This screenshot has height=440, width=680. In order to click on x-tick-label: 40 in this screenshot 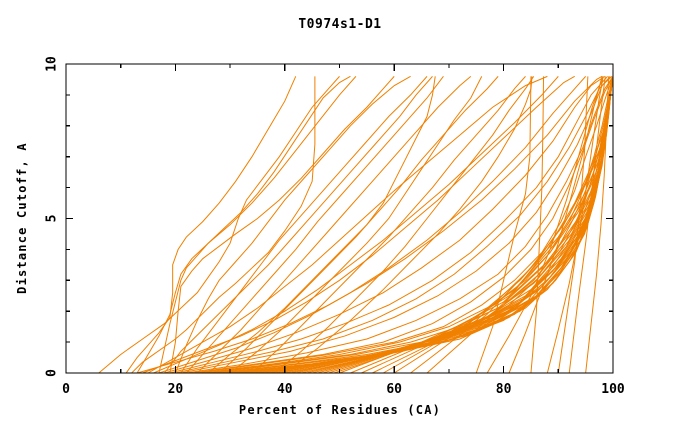, I will do `click(285, 389)`.